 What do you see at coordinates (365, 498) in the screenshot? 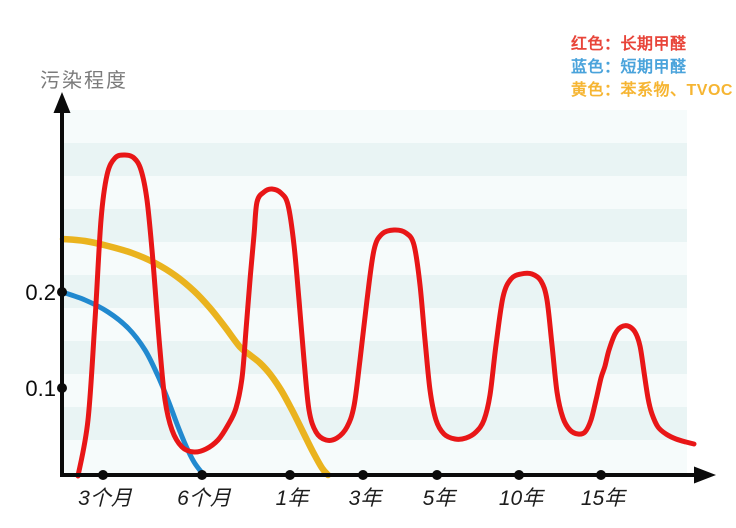
I see `x-tick-label: 3年` at bounding box center [365, 498].